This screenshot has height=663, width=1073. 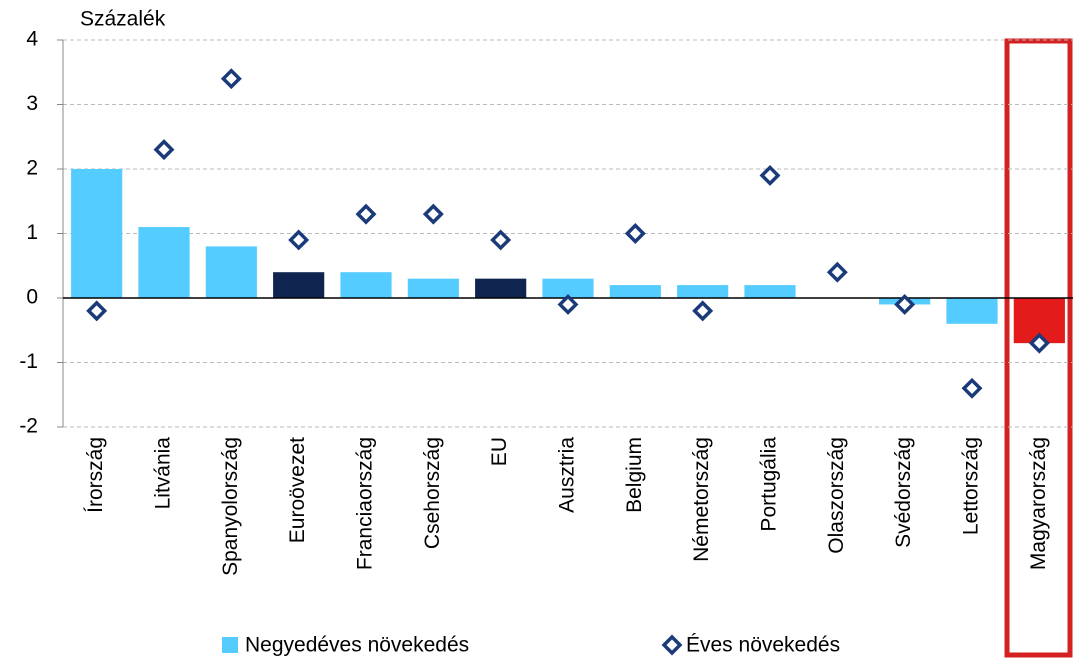 I want to click on y-tick-label: -2, so click(x=28, y=426).